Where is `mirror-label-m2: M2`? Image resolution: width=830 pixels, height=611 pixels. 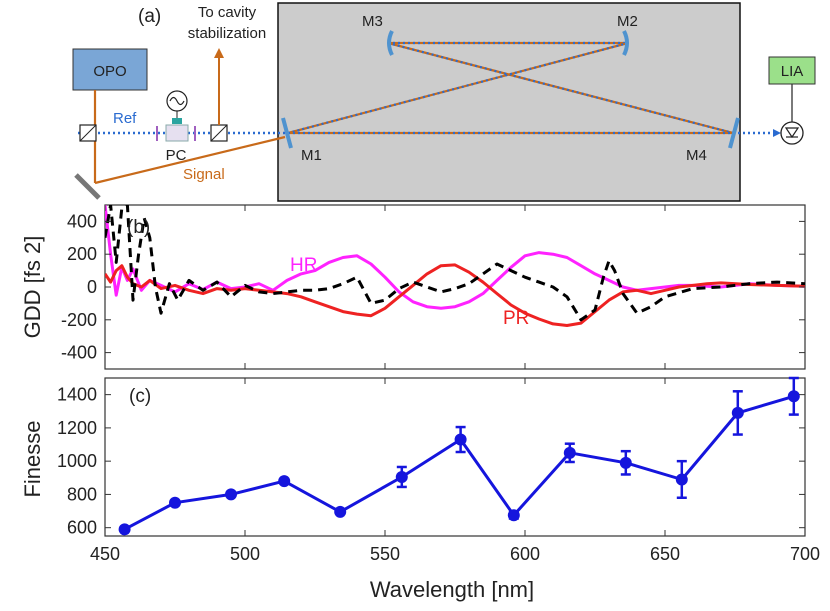 mirror-label-m2: M2 is located at coordinates (627, 21).